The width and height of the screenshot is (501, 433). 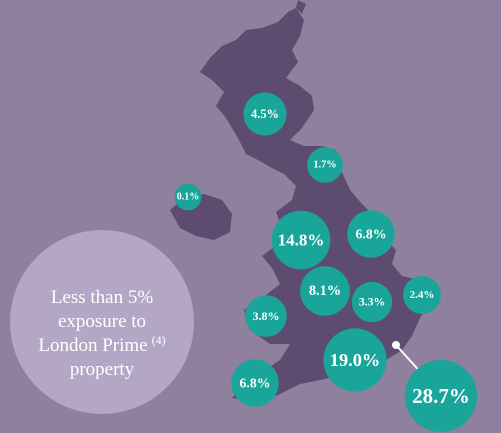 I want to click on region-label: 3.3%, so click(x=372, y=302).